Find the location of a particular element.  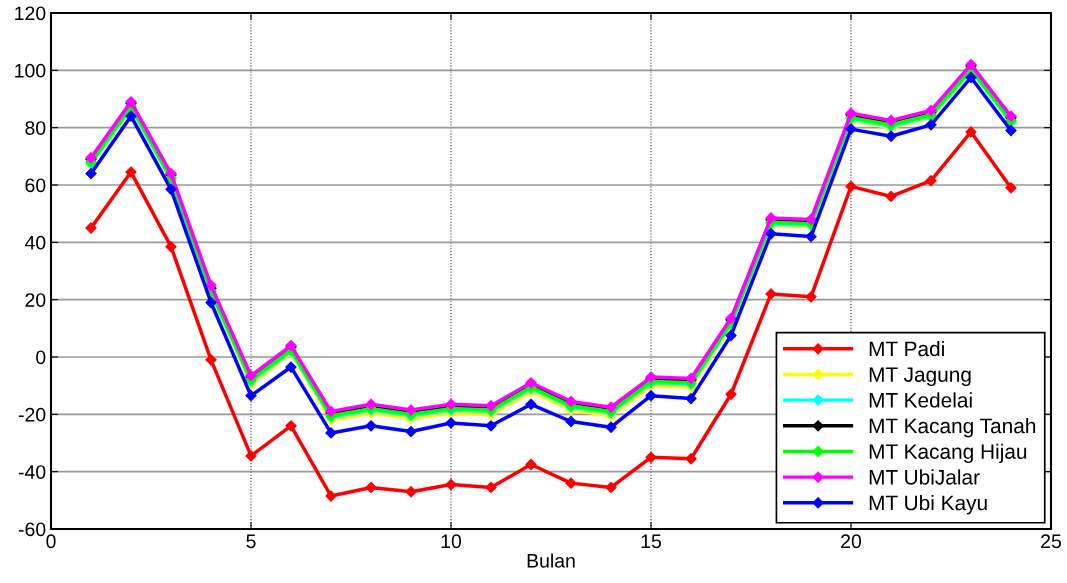

legend-label: MT Padi is located at coordinates (906, 348).